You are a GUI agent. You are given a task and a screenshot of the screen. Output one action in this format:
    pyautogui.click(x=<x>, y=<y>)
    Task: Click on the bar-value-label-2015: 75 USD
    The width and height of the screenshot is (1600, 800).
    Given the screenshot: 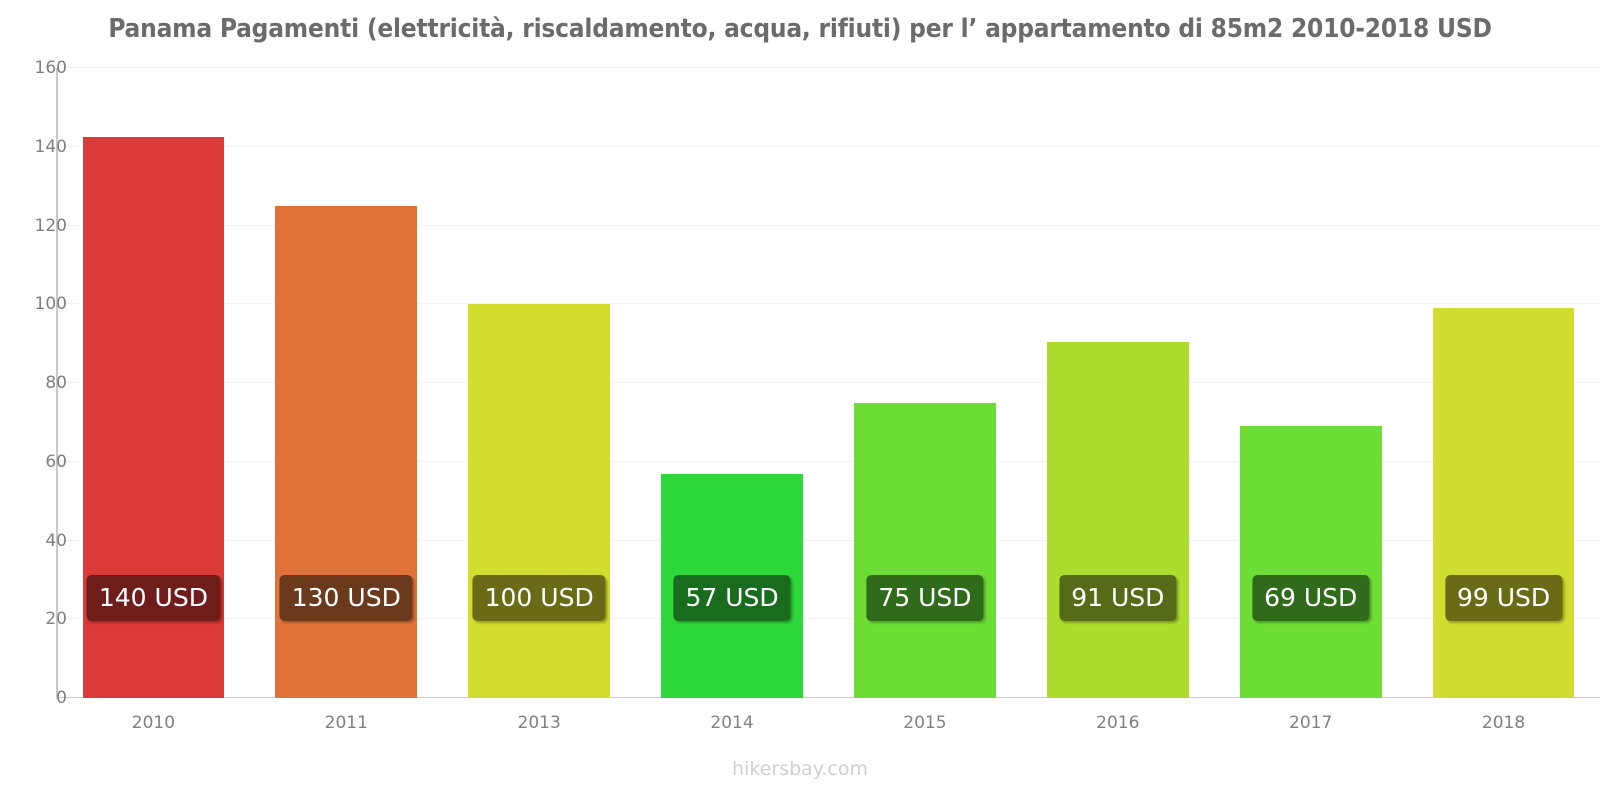 What is the action you would take?
    pyautogui.click(x=925, y=598)
    